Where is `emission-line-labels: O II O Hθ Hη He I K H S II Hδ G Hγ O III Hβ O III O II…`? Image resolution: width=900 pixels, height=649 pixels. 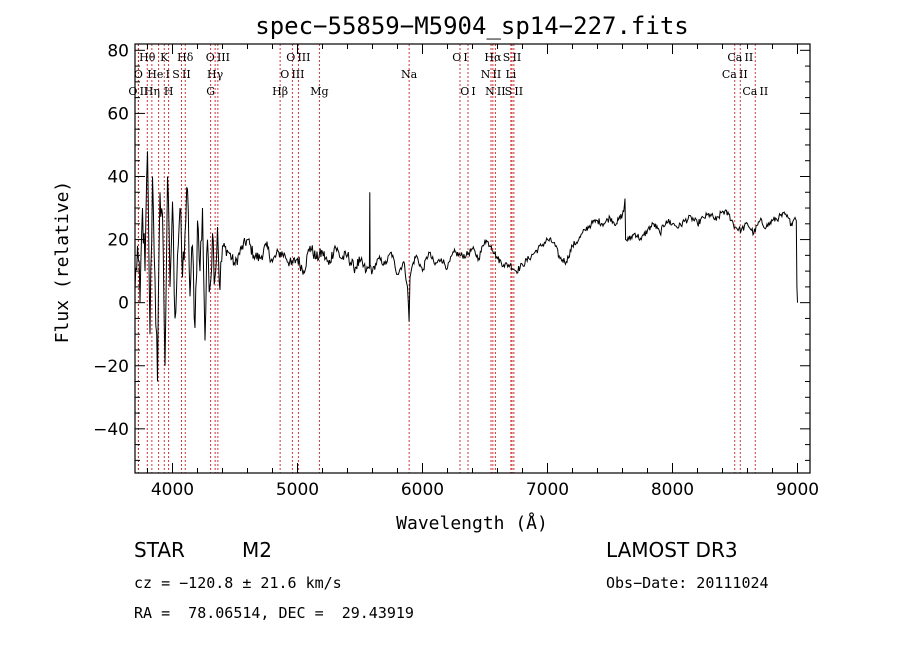 emission-line-labels: O II O Hθ Hη He I K H S II Hδ G Hγ O III Hβ O III O II… is located at coordinates (448, 74).